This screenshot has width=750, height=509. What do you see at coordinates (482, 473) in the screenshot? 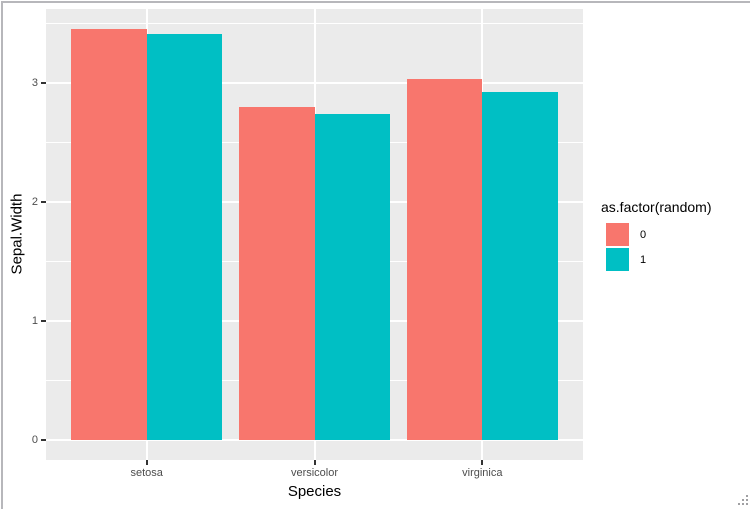
I see `x-tick-label: virginica` at bounding box center [482, 473].